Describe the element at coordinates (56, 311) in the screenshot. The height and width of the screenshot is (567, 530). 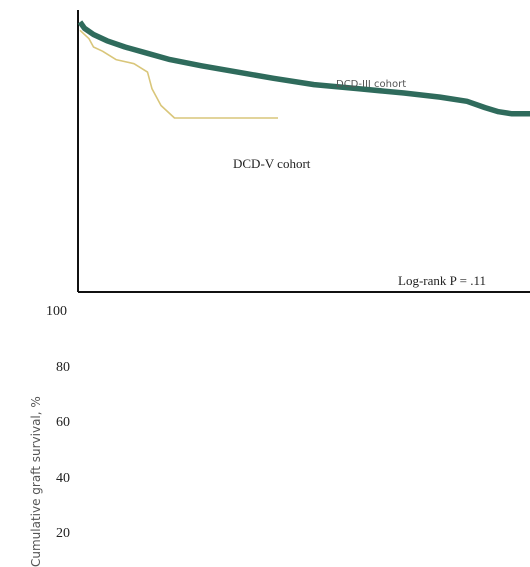
I see `y-tick-label-100: 100` at that location.